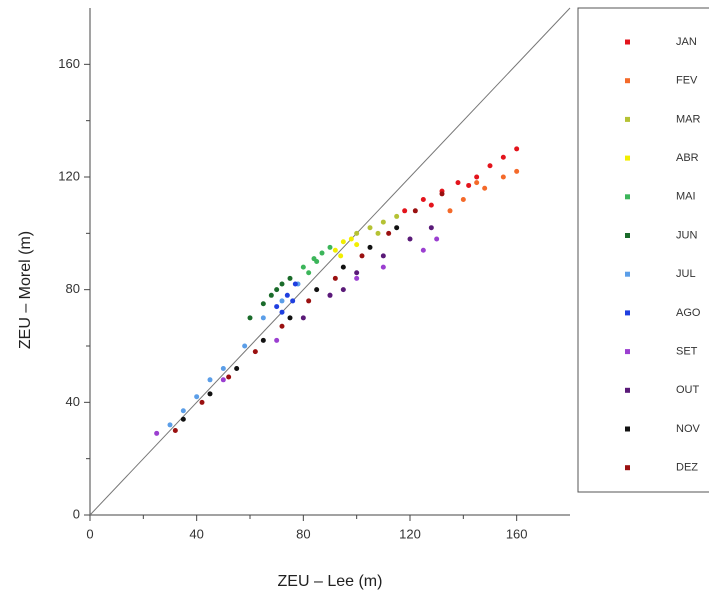 This screenshot has width=709, height=602. Describe the element at coordinates (686, 197) in the screenshot. I see `legend-label: MAI` at that location.